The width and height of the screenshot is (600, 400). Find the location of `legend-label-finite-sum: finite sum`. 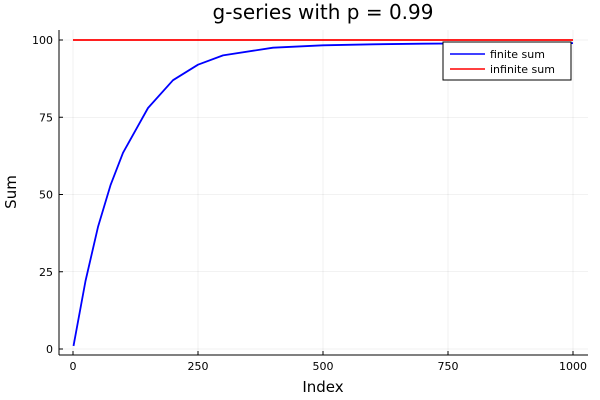

legend-label-finite-sum: finite sum is located at coordinates (517, 54).